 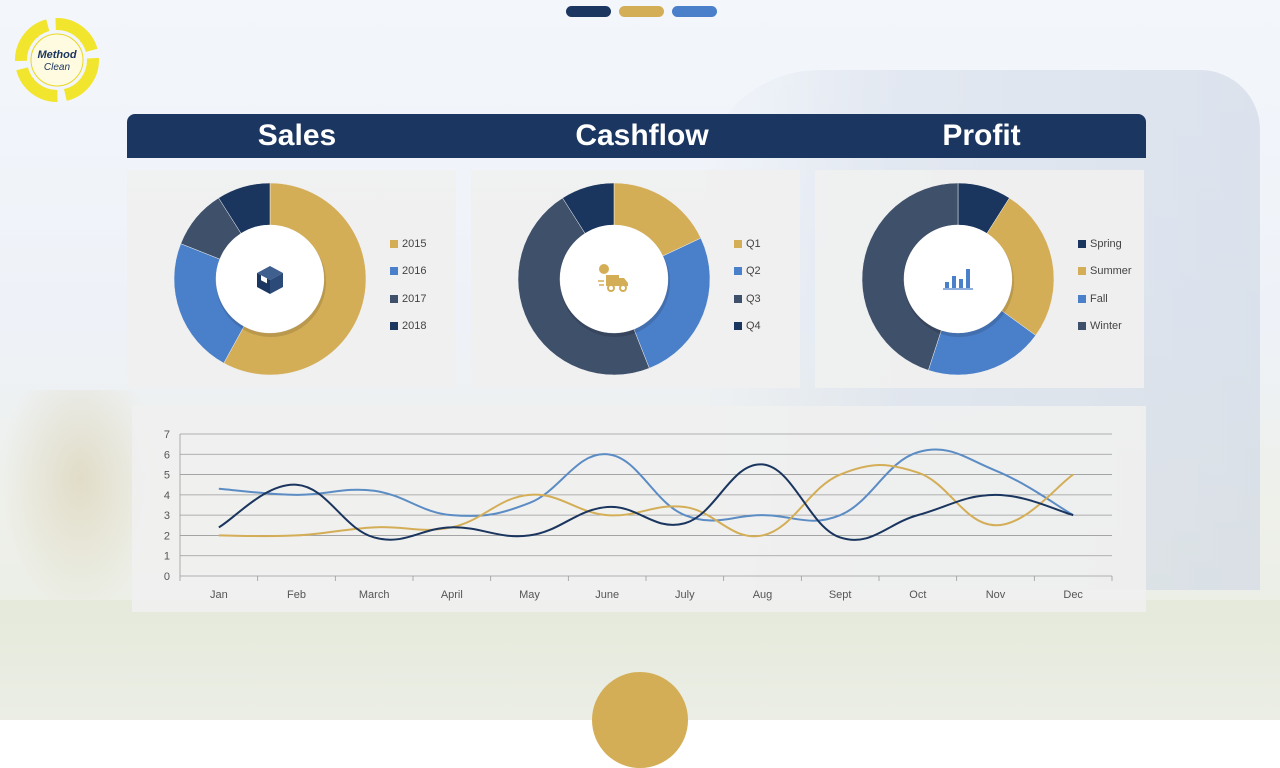 I want to click on legend-label: 2018, so click(x=414, y=326).